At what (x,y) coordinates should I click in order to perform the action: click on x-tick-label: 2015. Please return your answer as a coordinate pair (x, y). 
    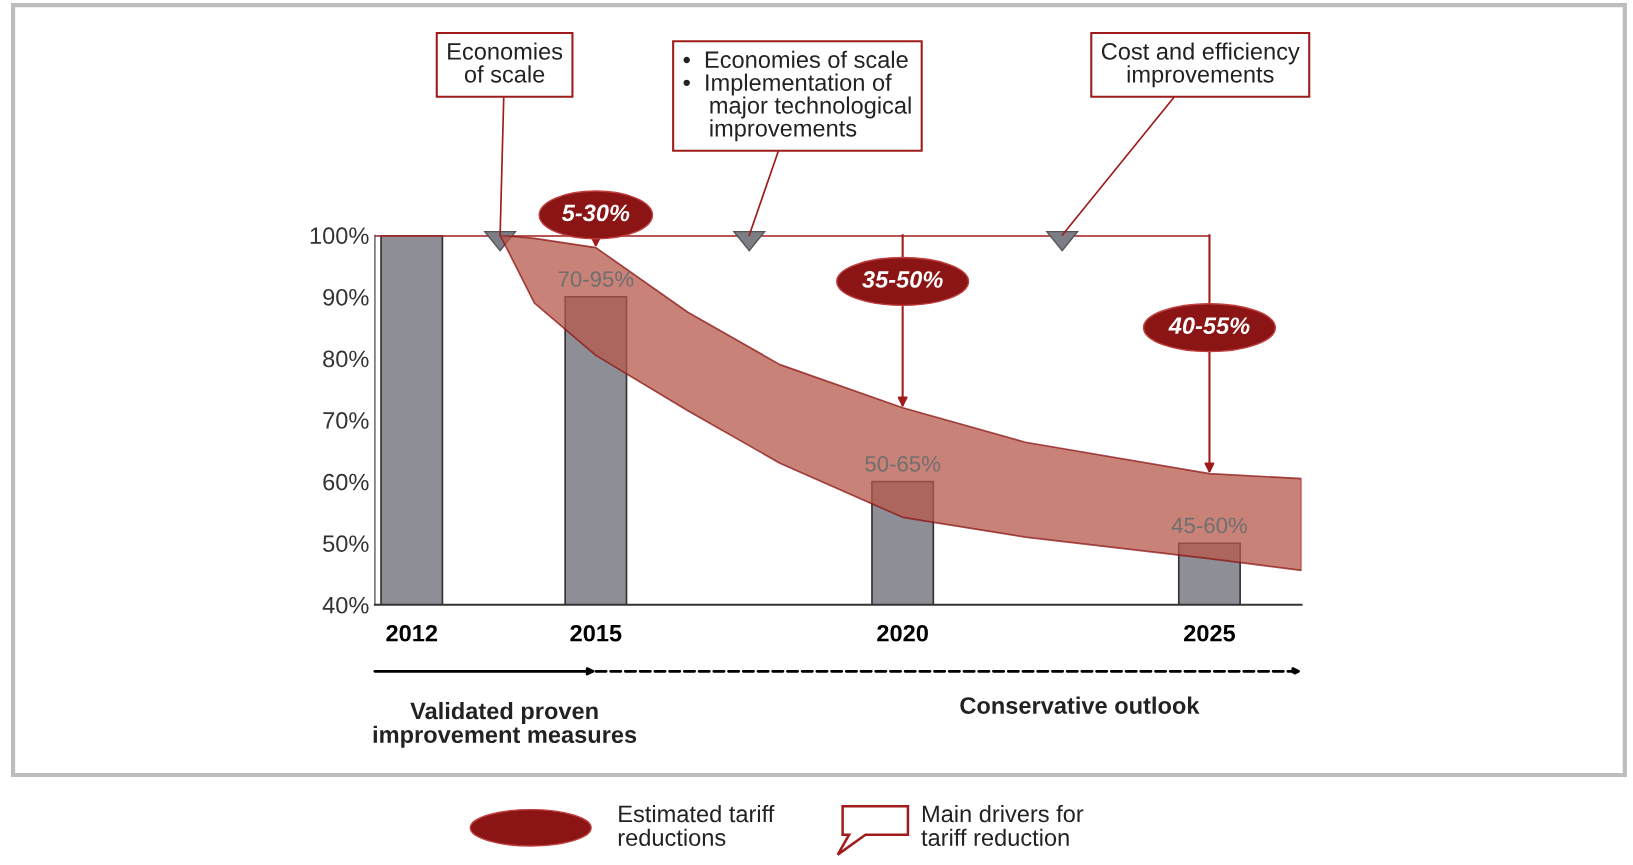
    Looking at the image, I should click on (596, 633).